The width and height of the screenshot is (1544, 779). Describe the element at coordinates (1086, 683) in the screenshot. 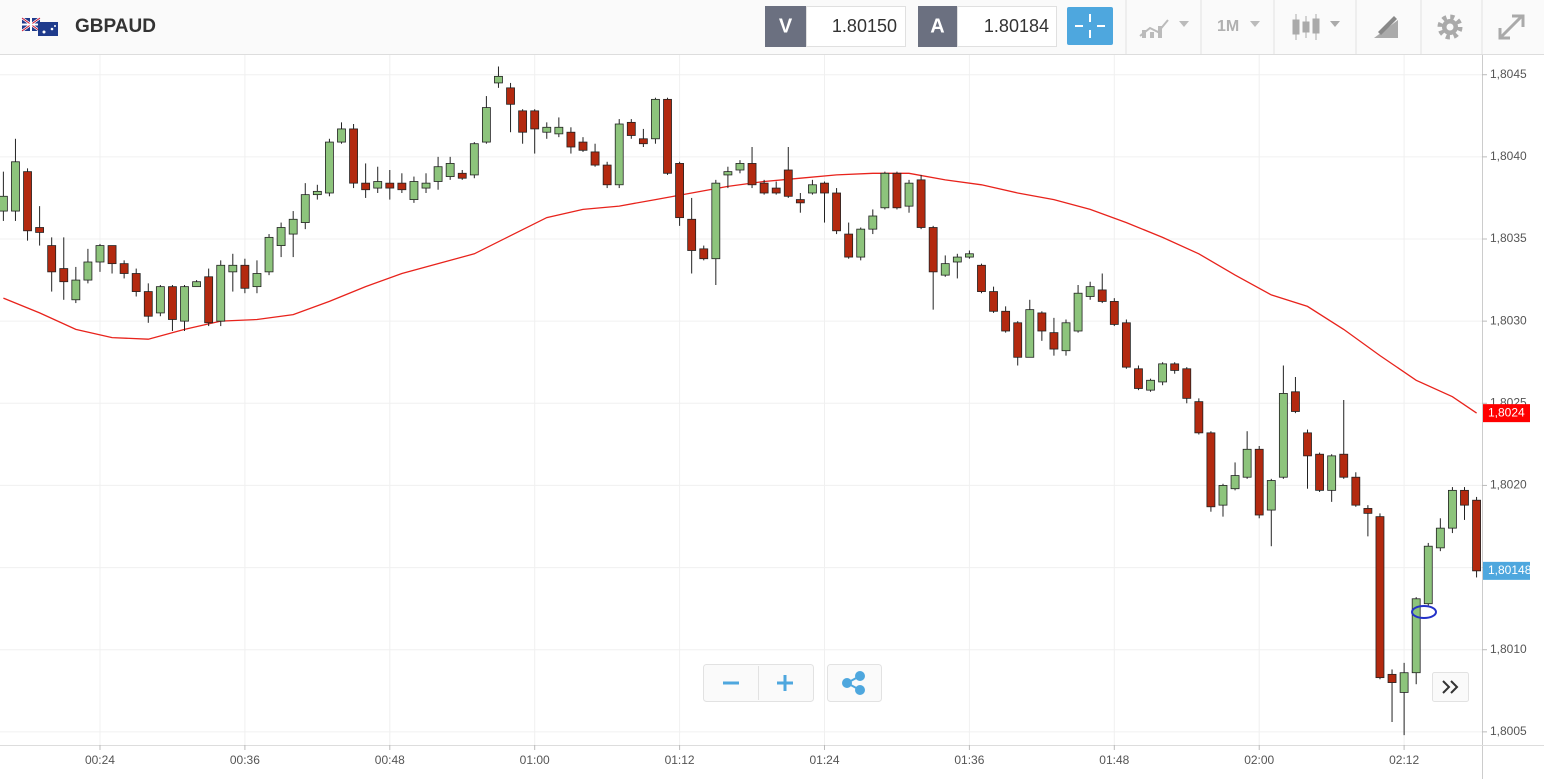

I see `zoom-controls` at that location.